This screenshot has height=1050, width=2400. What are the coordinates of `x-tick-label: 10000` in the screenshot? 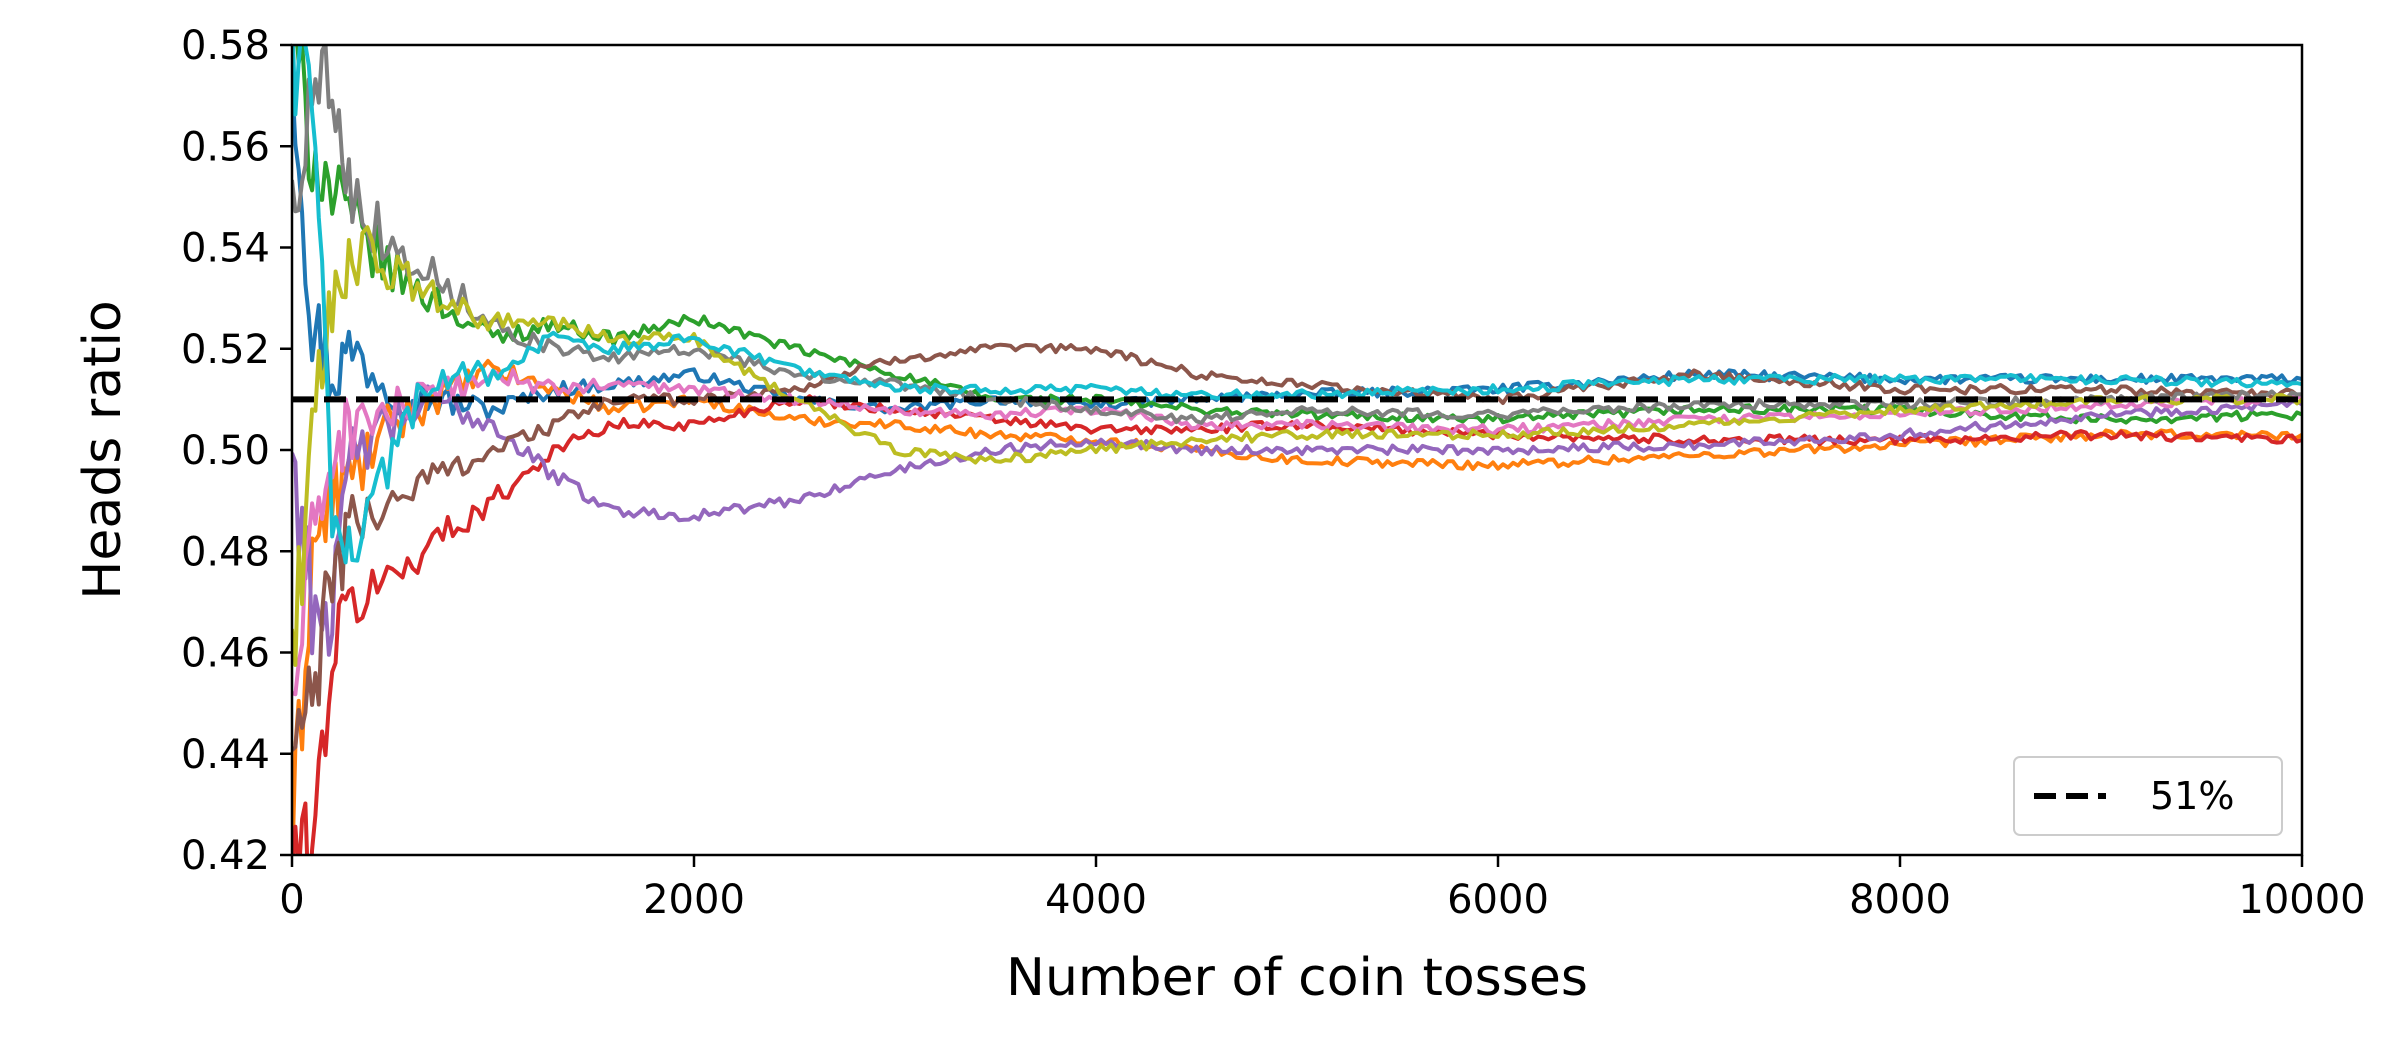 It's located at (2301, 900).